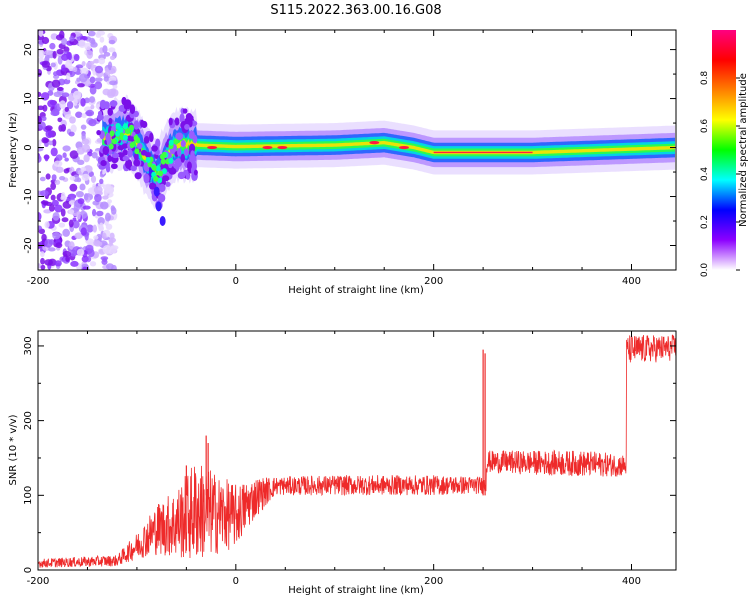  I want to click on spectrogram-x-tick-label: 200, so click(433, 281).